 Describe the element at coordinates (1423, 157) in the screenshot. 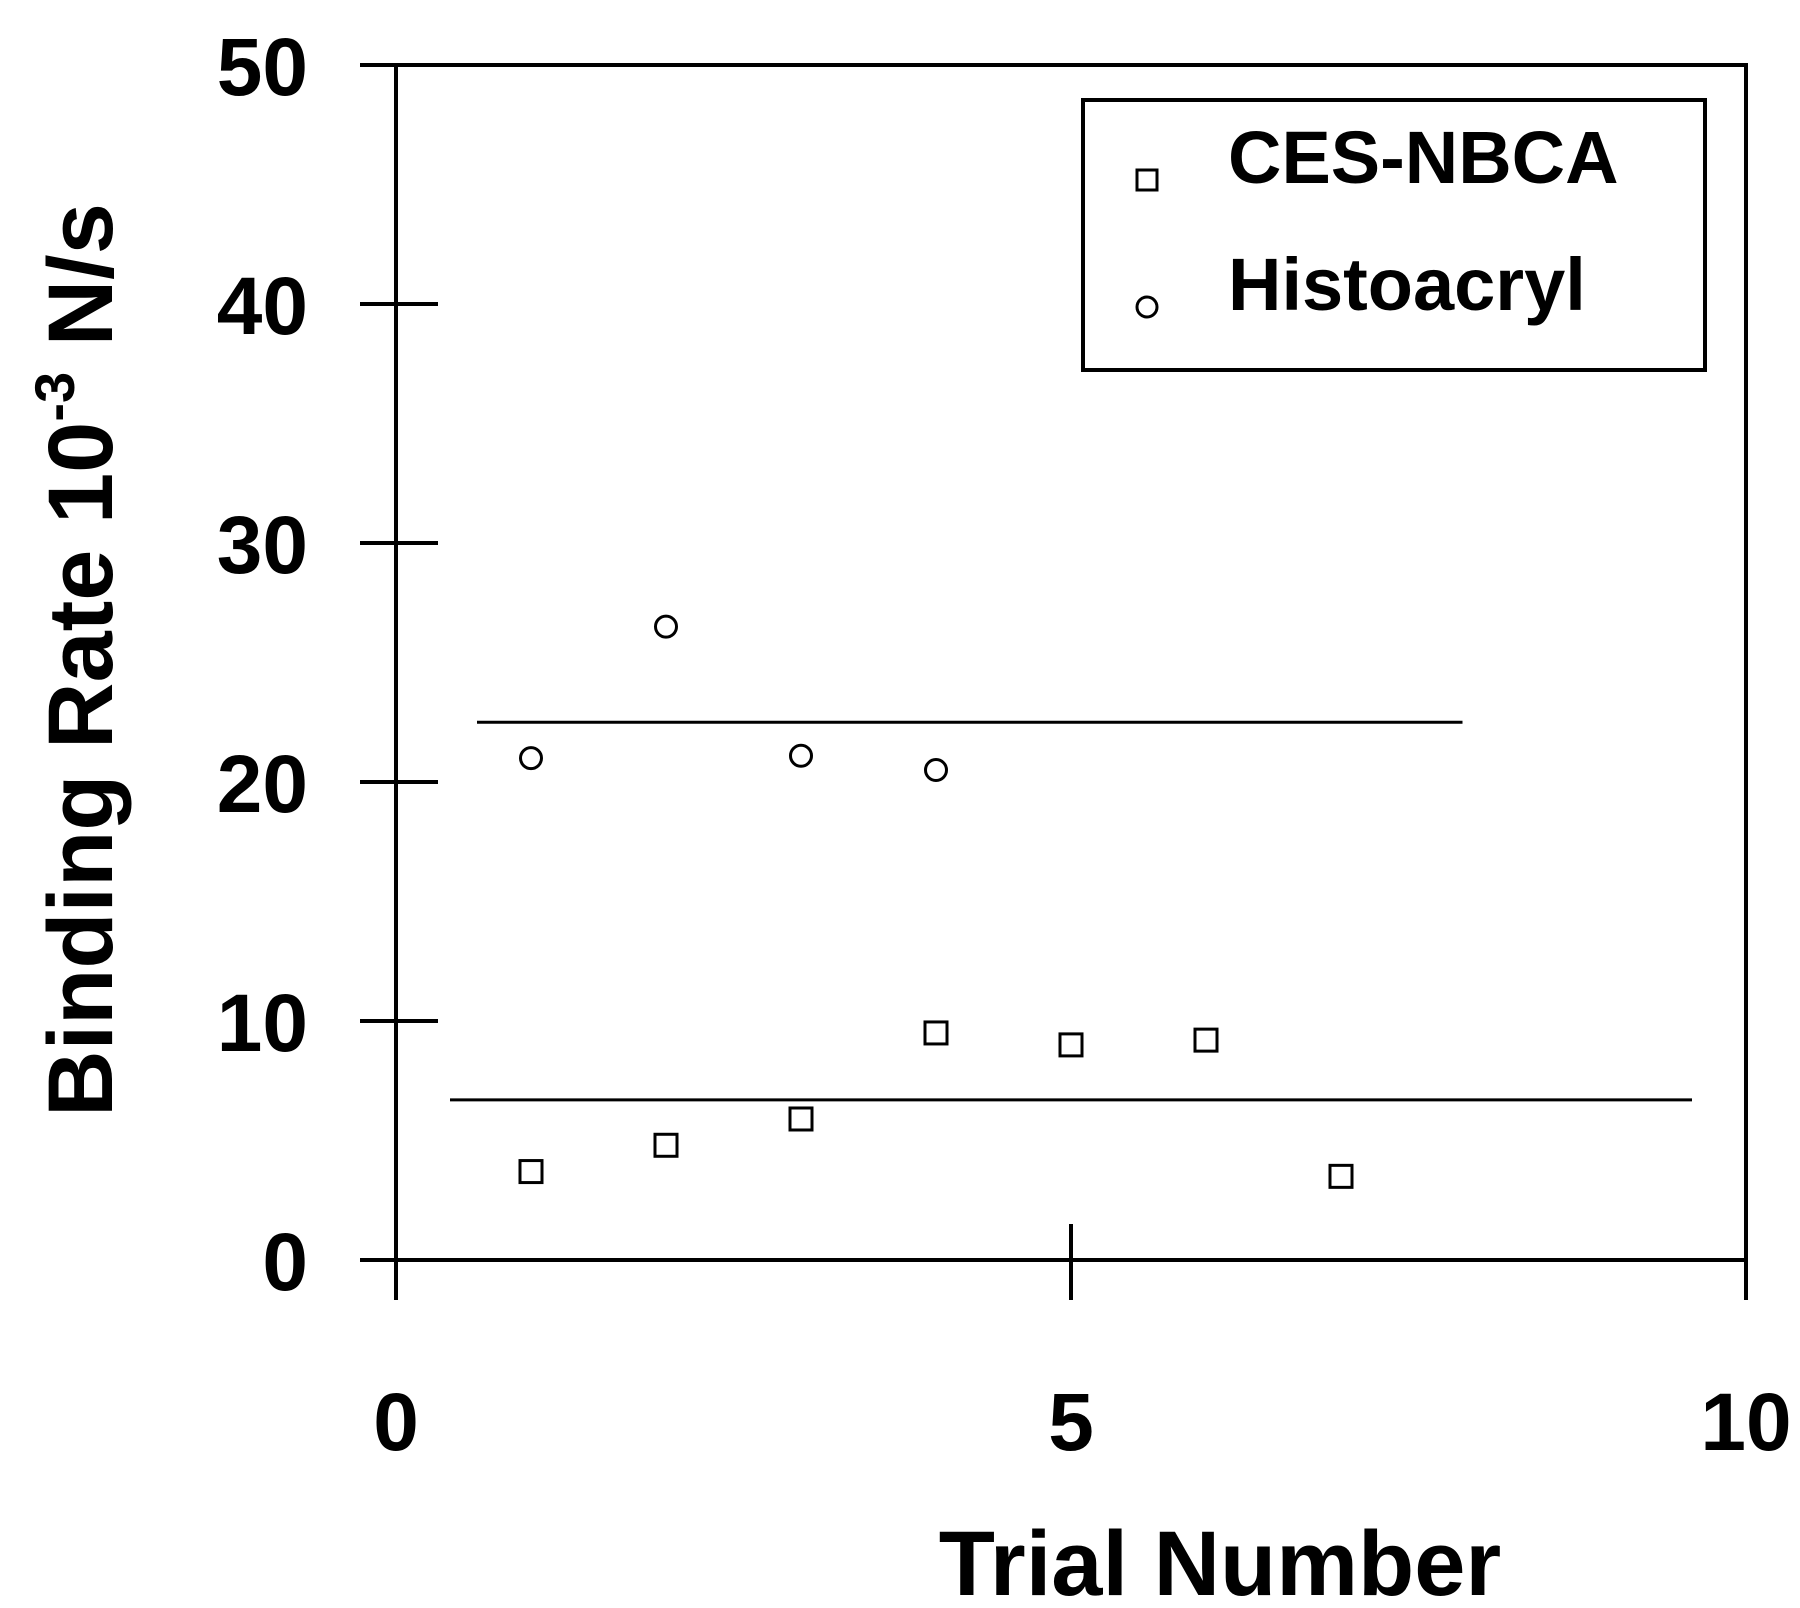

I see `legend-label-ces-nbca: CES-NBCA` at that location.